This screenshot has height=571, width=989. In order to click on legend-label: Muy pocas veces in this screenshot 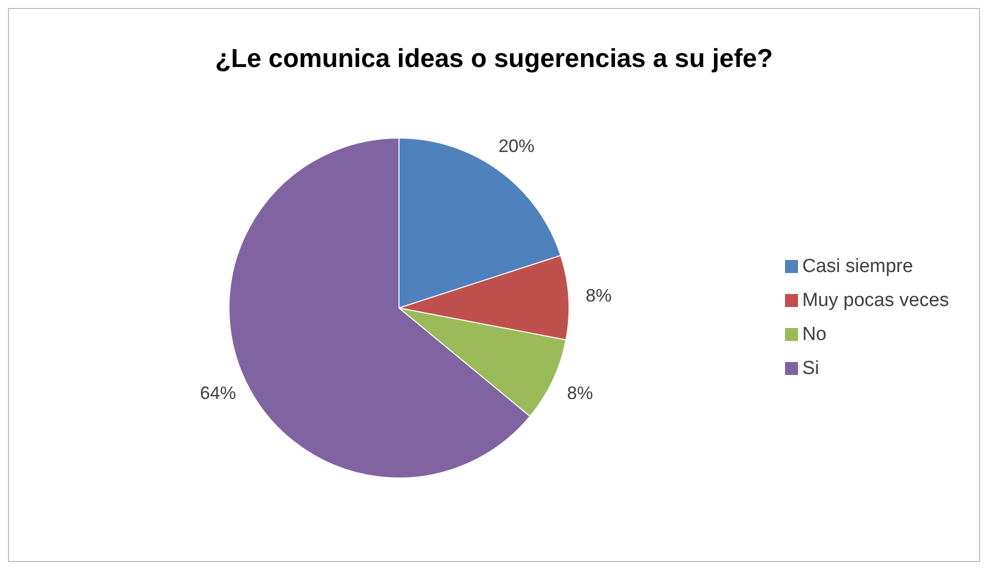, I will do `click(875, 300)`.